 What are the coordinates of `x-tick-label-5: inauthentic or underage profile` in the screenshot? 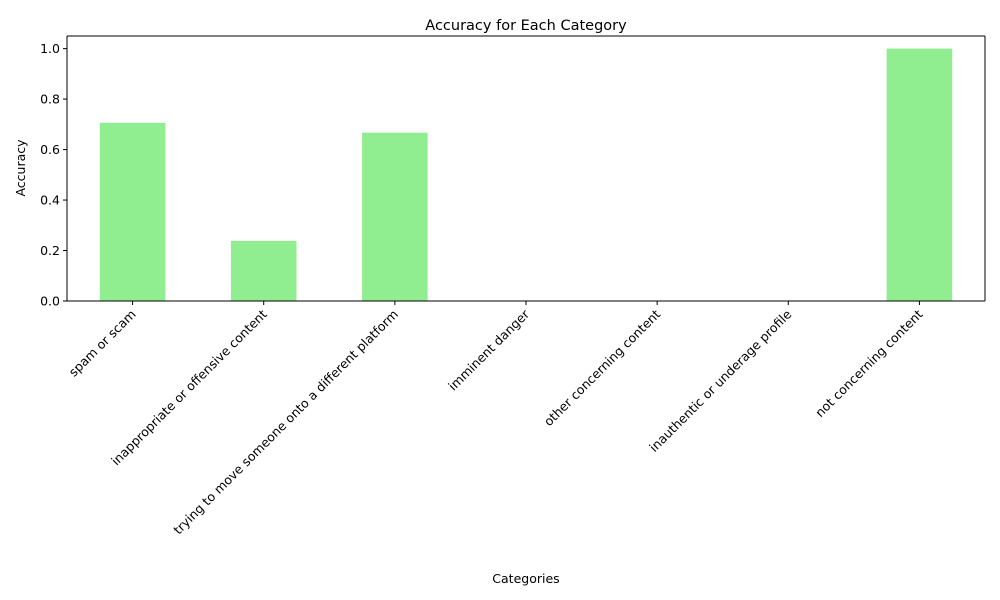 It's located at (720, 380).